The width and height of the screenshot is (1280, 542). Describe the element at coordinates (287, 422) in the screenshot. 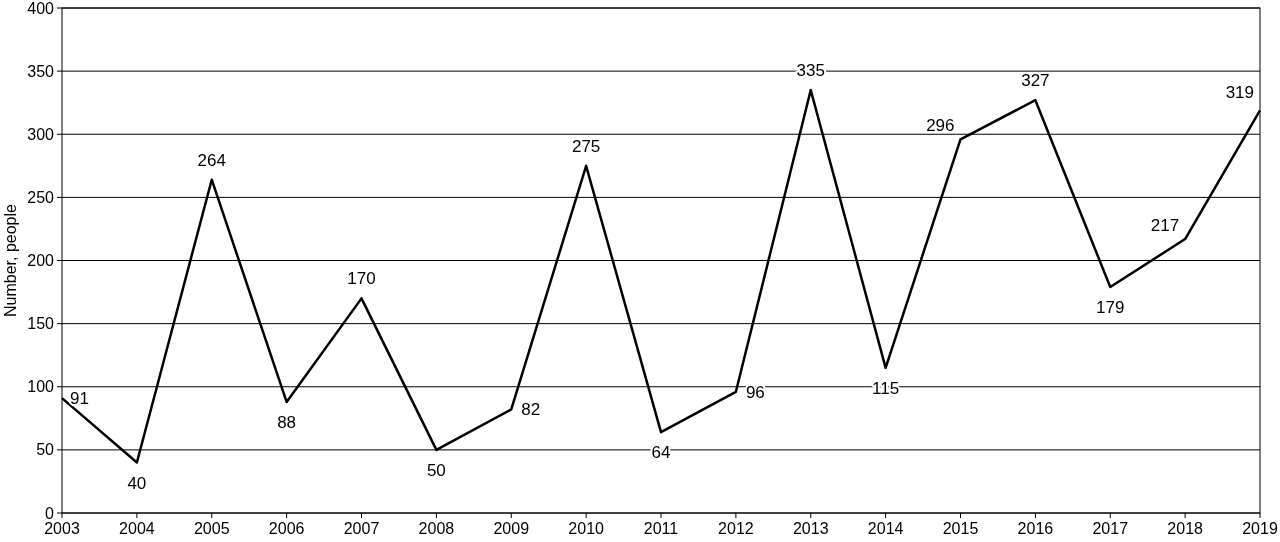

I see `data-label: 88` at that location.